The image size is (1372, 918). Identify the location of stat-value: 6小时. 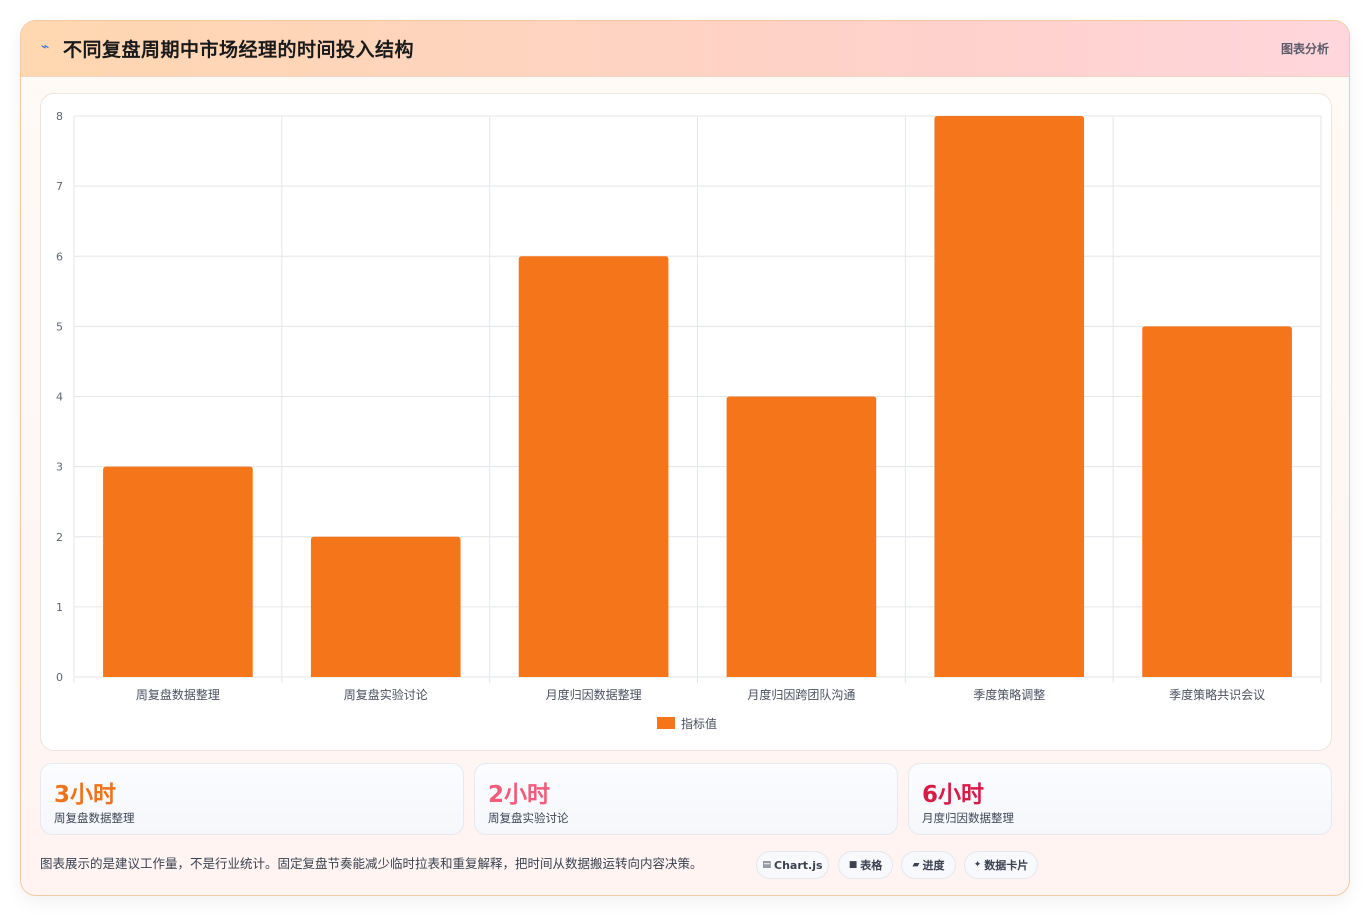
(953, 795).